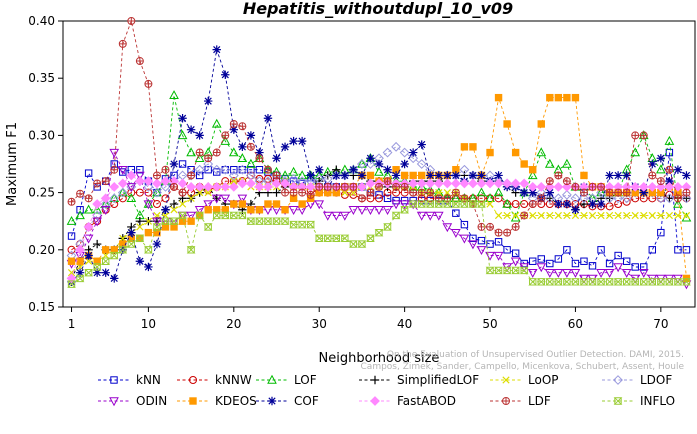 Image resolution: width=697 pixels, height=434 pixels. What do you see at coordinates (378, 9) in the screenshot?
I see `chart-title: Hepatitis_withoutdupl_10_v09` at bounding box center [378, 9].